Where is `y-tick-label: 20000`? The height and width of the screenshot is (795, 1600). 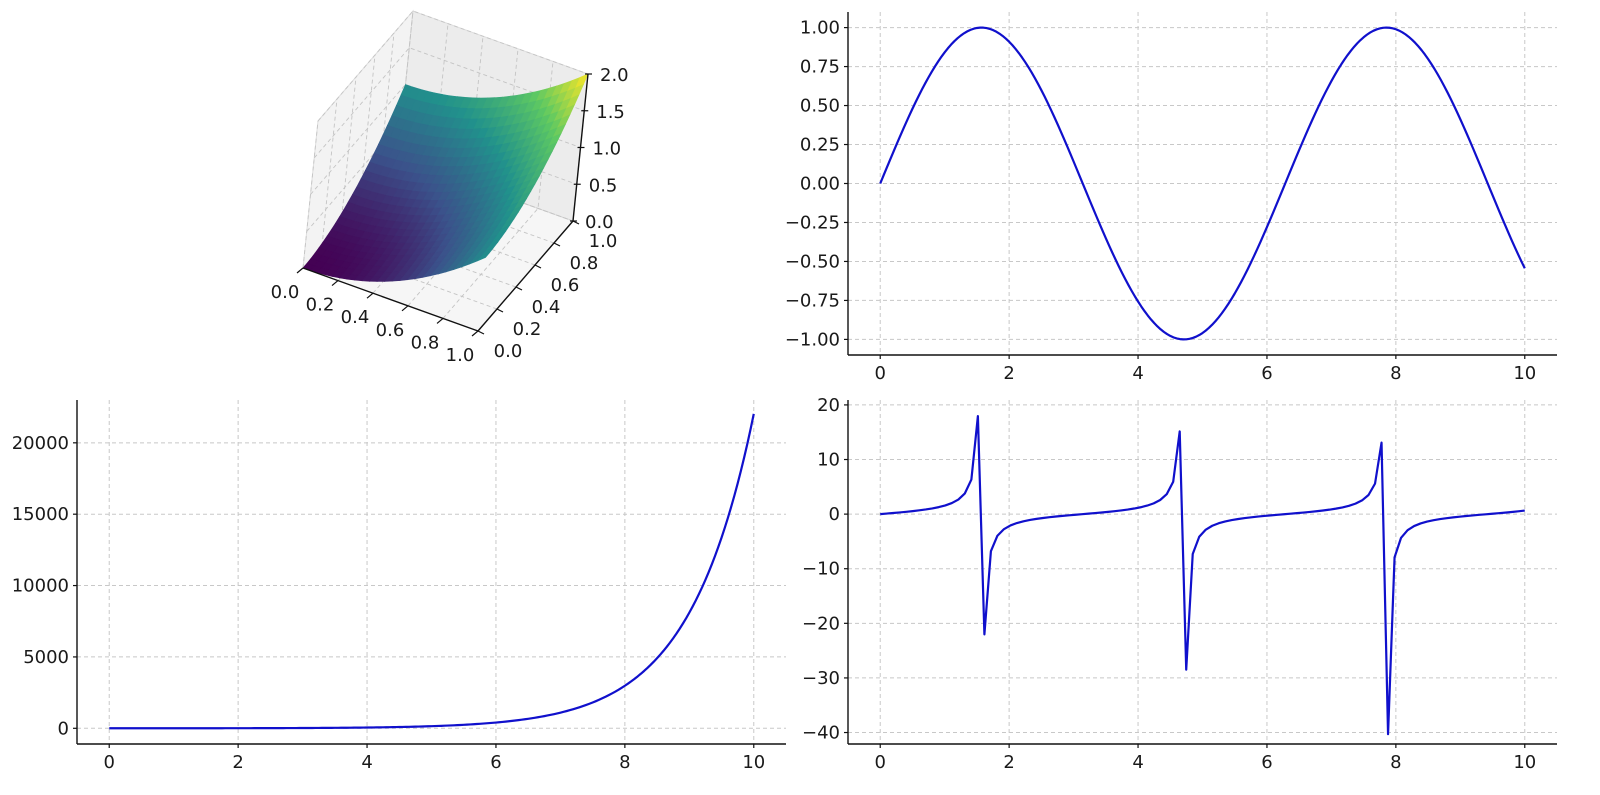
y-tick-label: 20000 is located at coordinates (40, 443).